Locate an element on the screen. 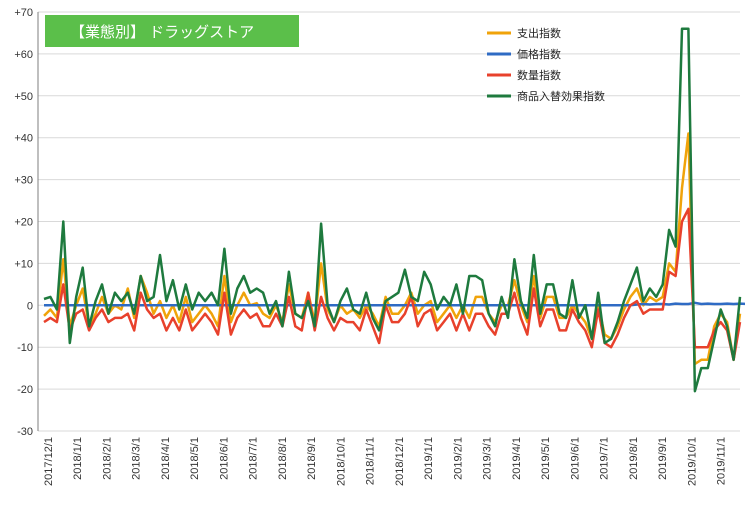  x-tick-label: 2018/6/1 is located at coordinates (224, 458).